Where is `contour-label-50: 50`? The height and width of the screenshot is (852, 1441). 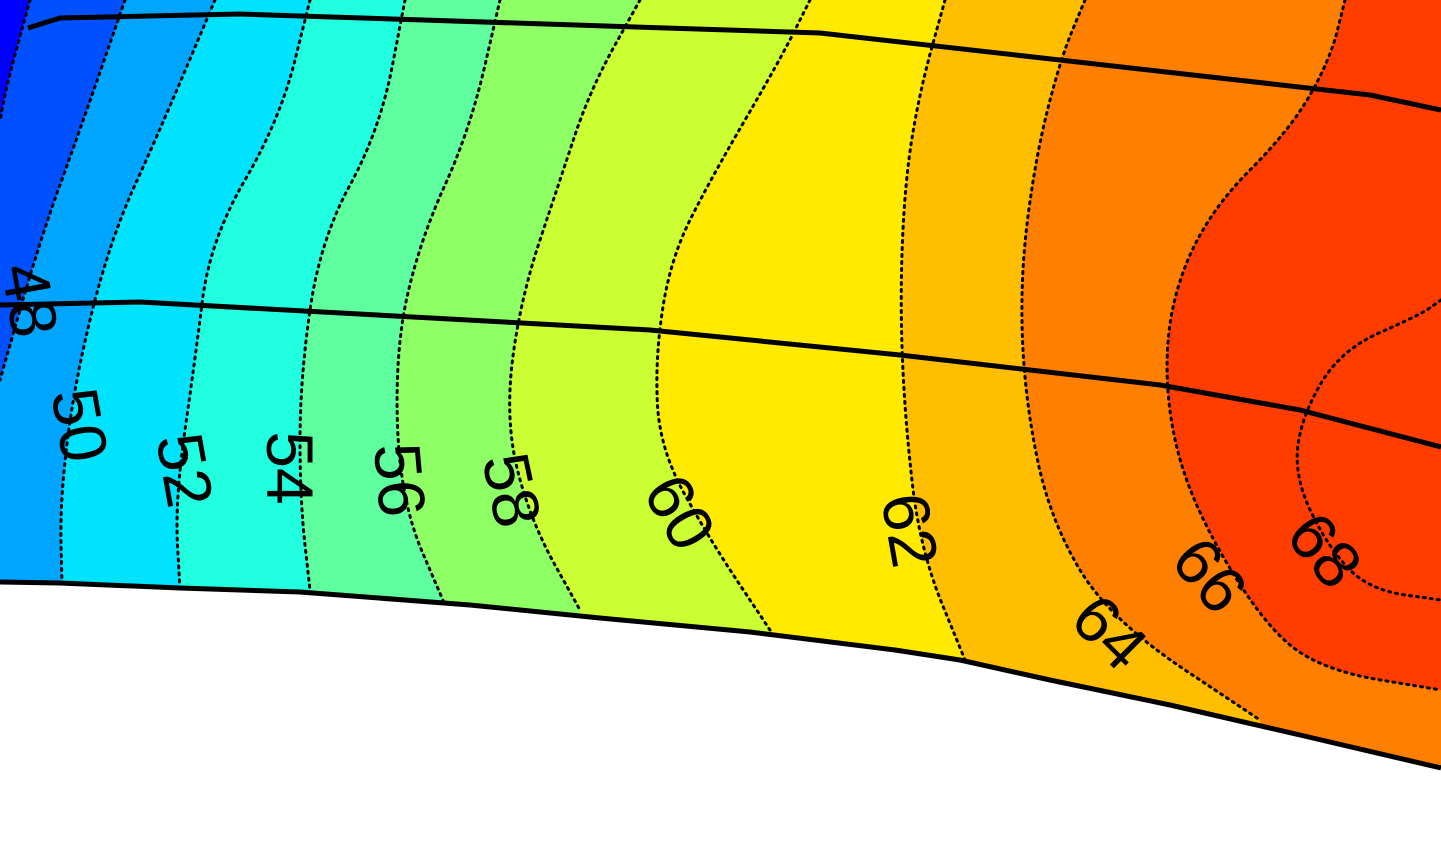
contour-label-50: 50 is located at coordinates (80, 424).